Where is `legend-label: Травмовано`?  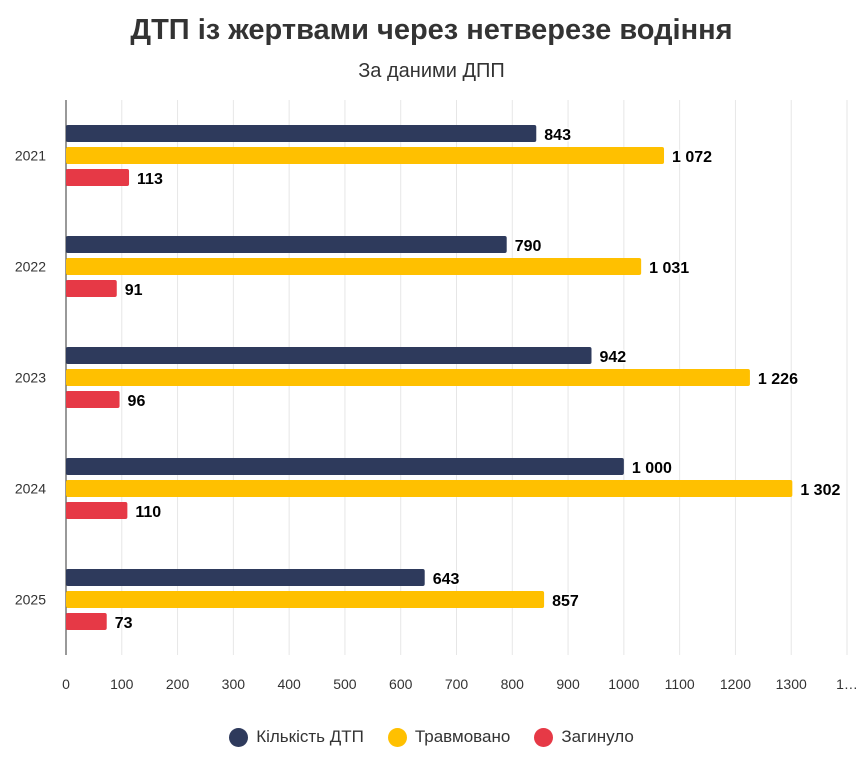 legend-label: Травмовано is located at coordinates (462, 736).